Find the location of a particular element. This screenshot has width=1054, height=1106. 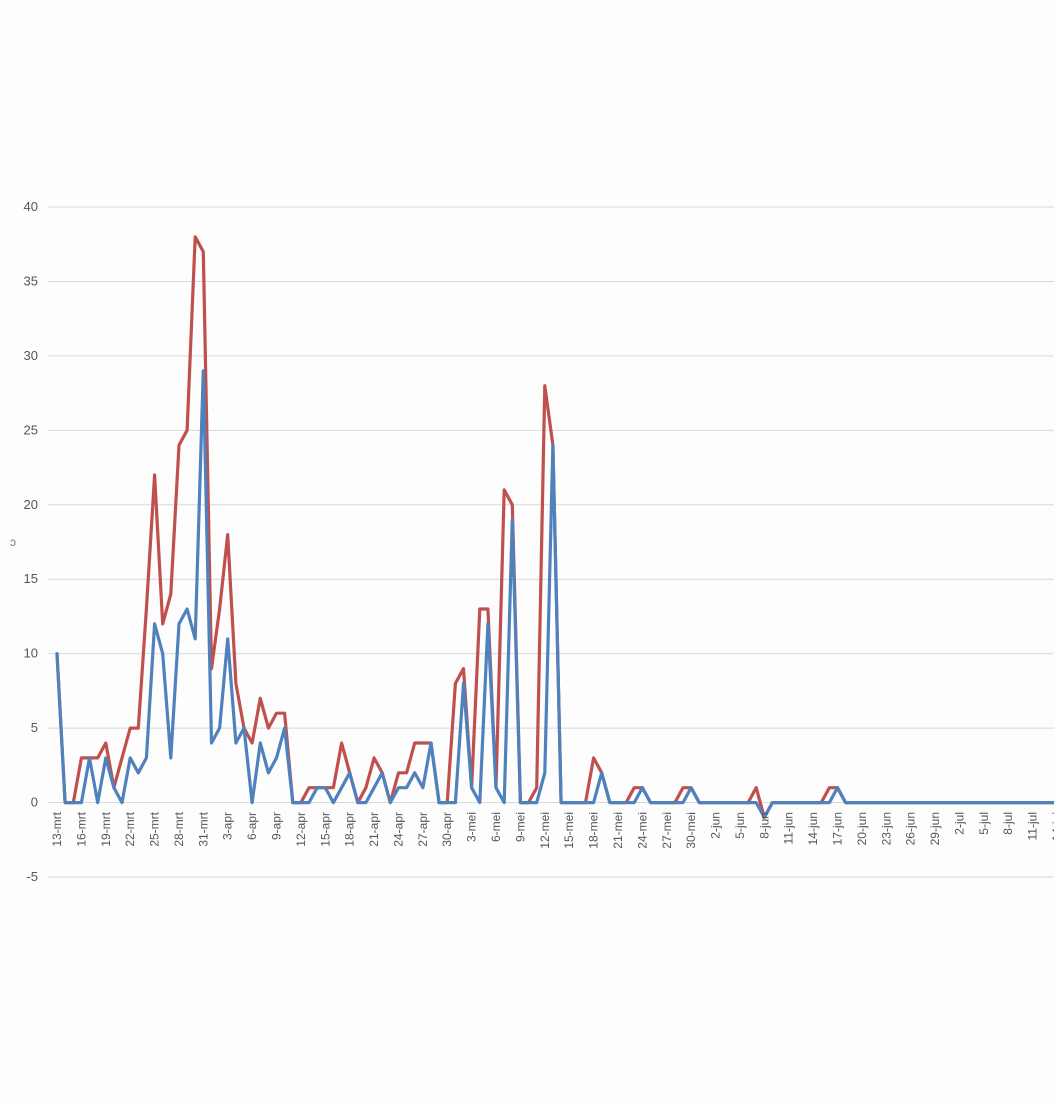

x-tick-label: 12-mei is located at coordinates (545, 830).